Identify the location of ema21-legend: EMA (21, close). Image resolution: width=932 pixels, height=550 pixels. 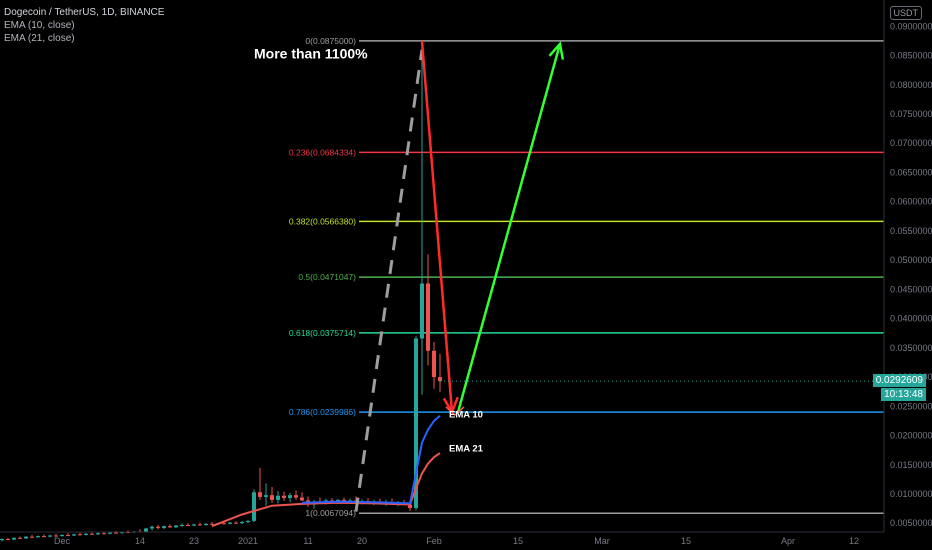
(39, 38).